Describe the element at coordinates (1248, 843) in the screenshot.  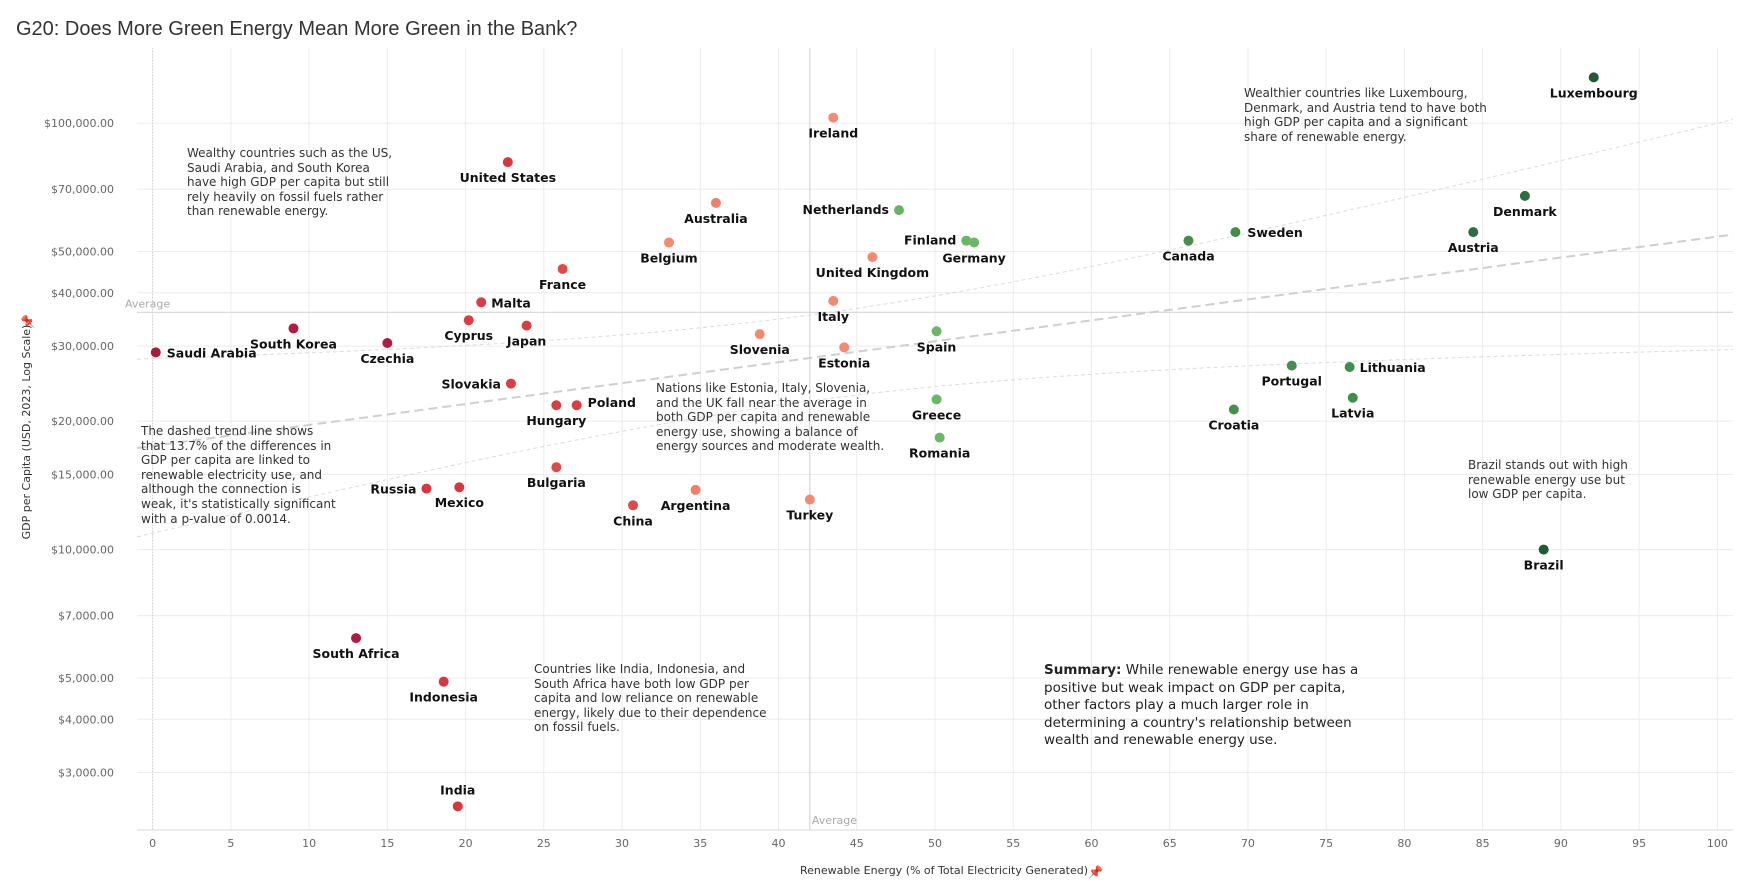
I see `x-tick-label: 70` at that location.